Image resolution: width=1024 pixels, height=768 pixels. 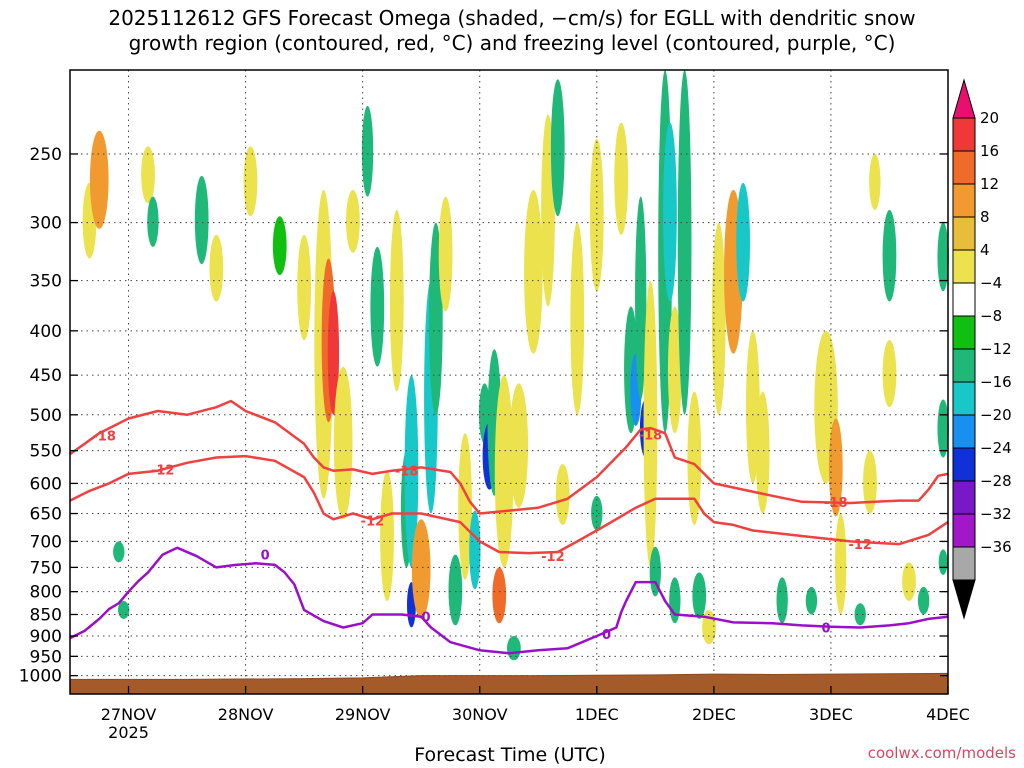 What do you see at coordinates (985, 250) in the screenshot?
I see `colorbar-label-4: 4` at bounding box center [985, 250].